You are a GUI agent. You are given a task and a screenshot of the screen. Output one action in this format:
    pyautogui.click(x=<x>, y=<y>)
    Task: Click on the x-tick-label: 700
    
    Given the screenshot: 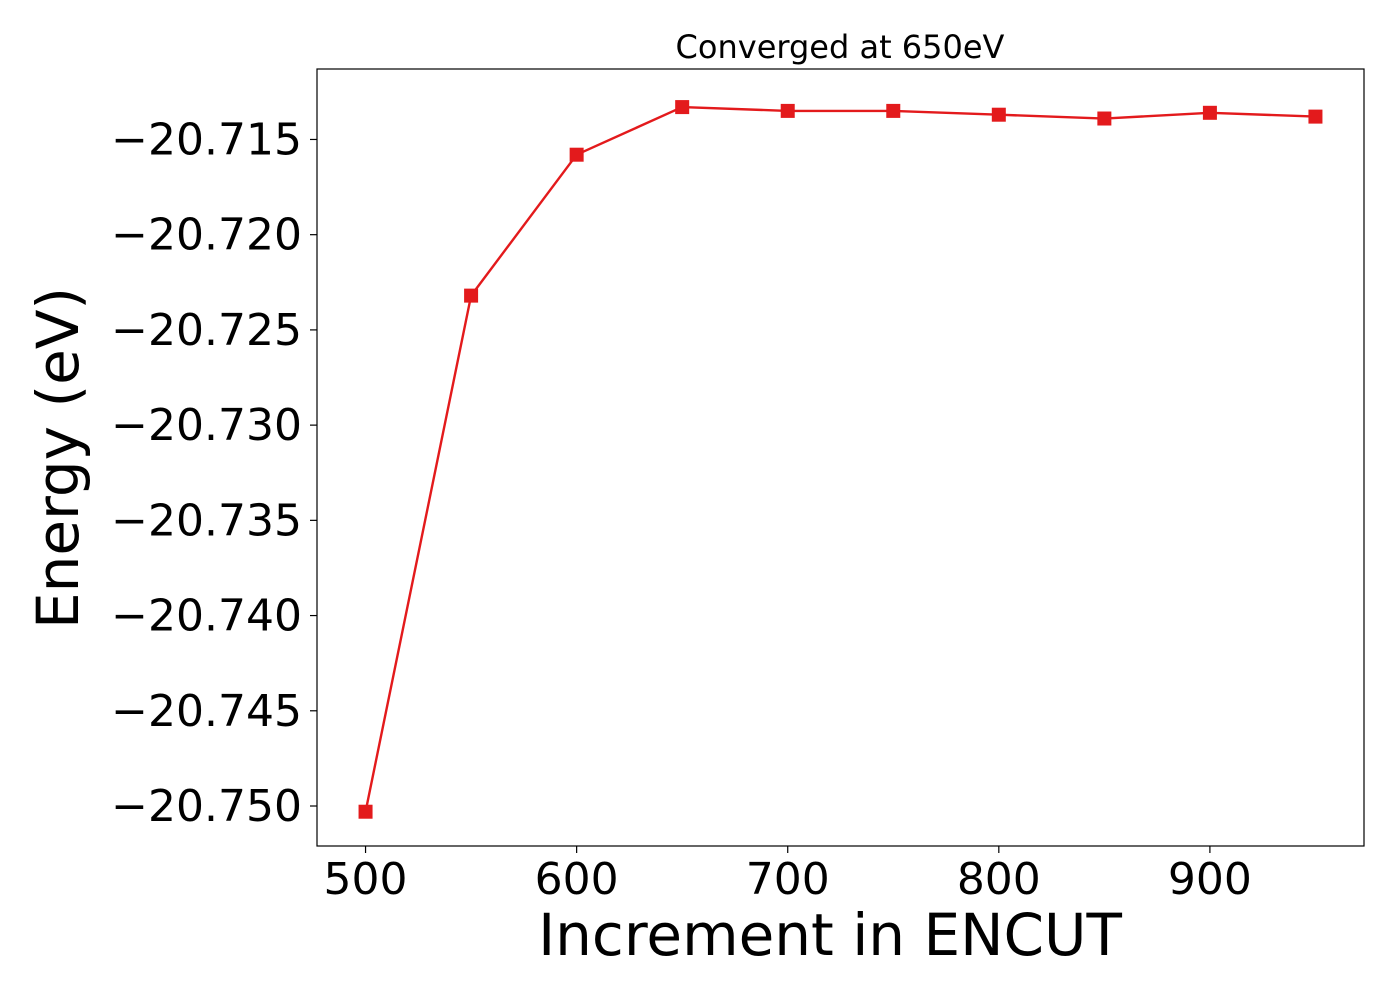 What is the action you would take?
    pyautogui.click(x=788, y=879)
    